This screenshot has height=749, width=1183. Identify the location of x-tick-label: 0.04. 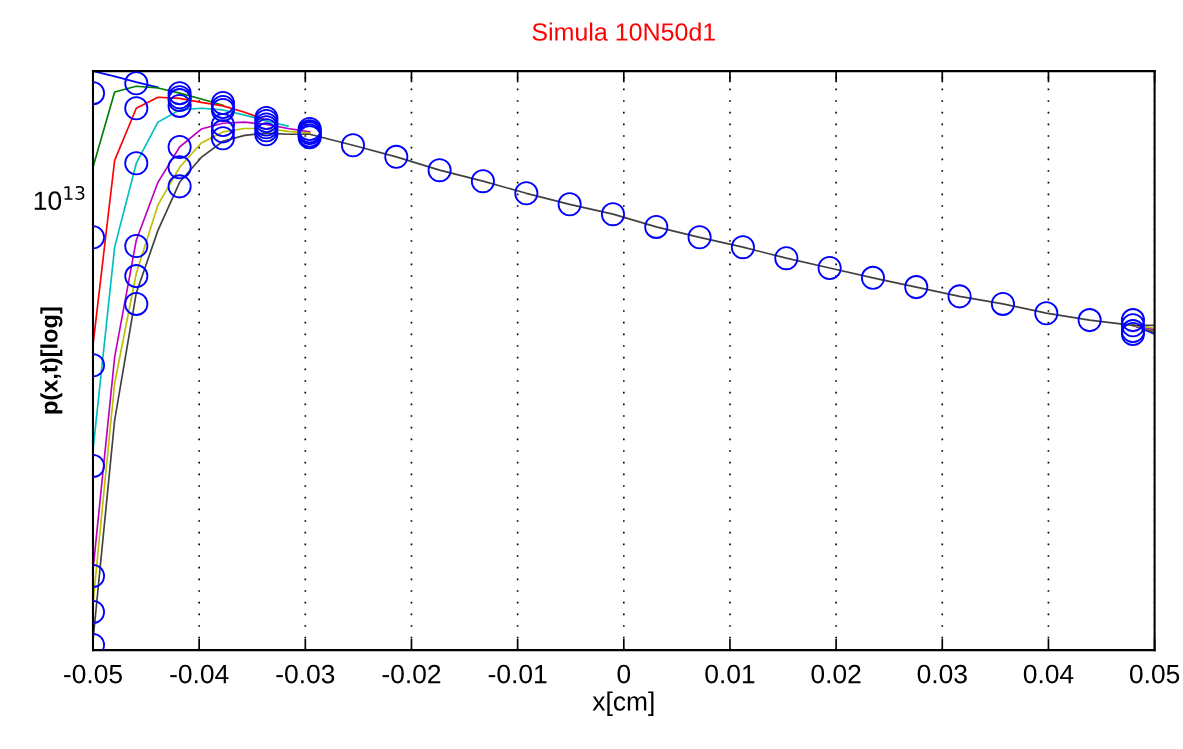
(1048, 674).